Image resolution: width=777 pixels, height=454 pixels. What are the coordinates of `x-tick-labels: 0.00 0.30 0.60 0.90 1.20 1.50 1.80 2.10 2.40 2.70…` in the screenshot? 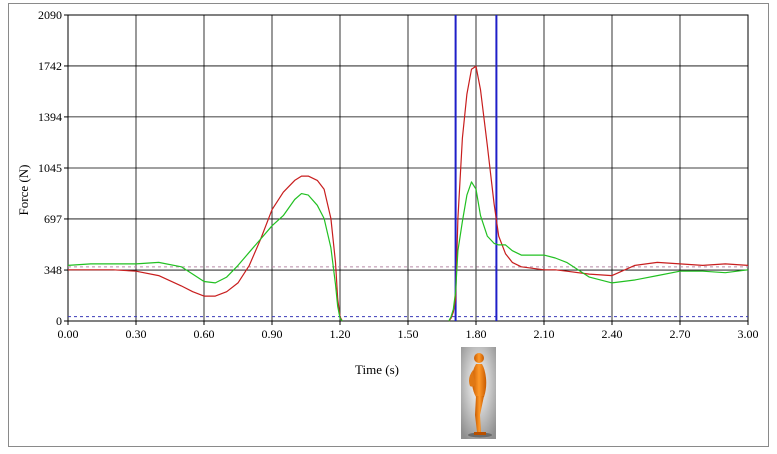 It's located at (408, 334).